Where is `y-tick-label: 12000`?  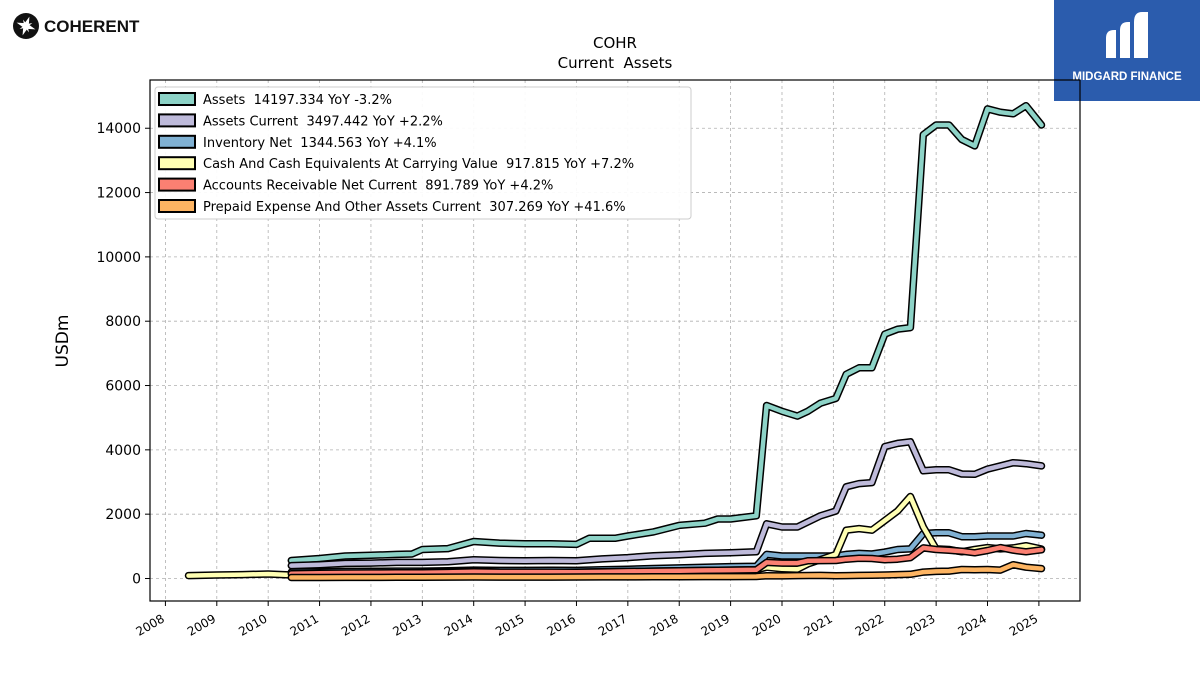 y-tick-label: 12000 is located at coordinates (118, 194).